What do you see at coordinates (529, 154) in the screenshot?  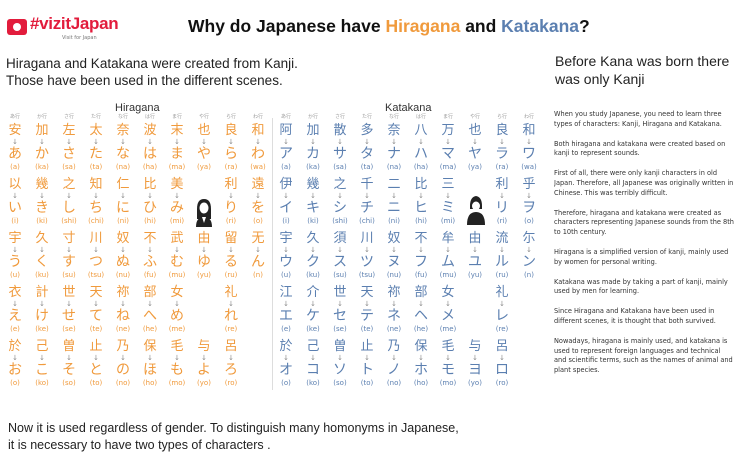 I see `katakana-character: ワ` at bounding box center [529, 154].